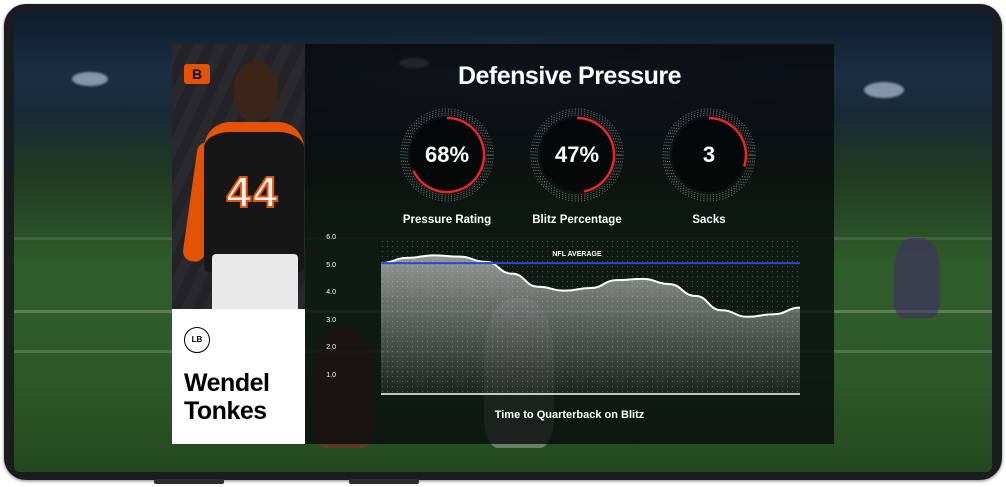 This screenshot has height=487, width=1006. I want to click on y-tick-label: 5.0, so click(331, 265).